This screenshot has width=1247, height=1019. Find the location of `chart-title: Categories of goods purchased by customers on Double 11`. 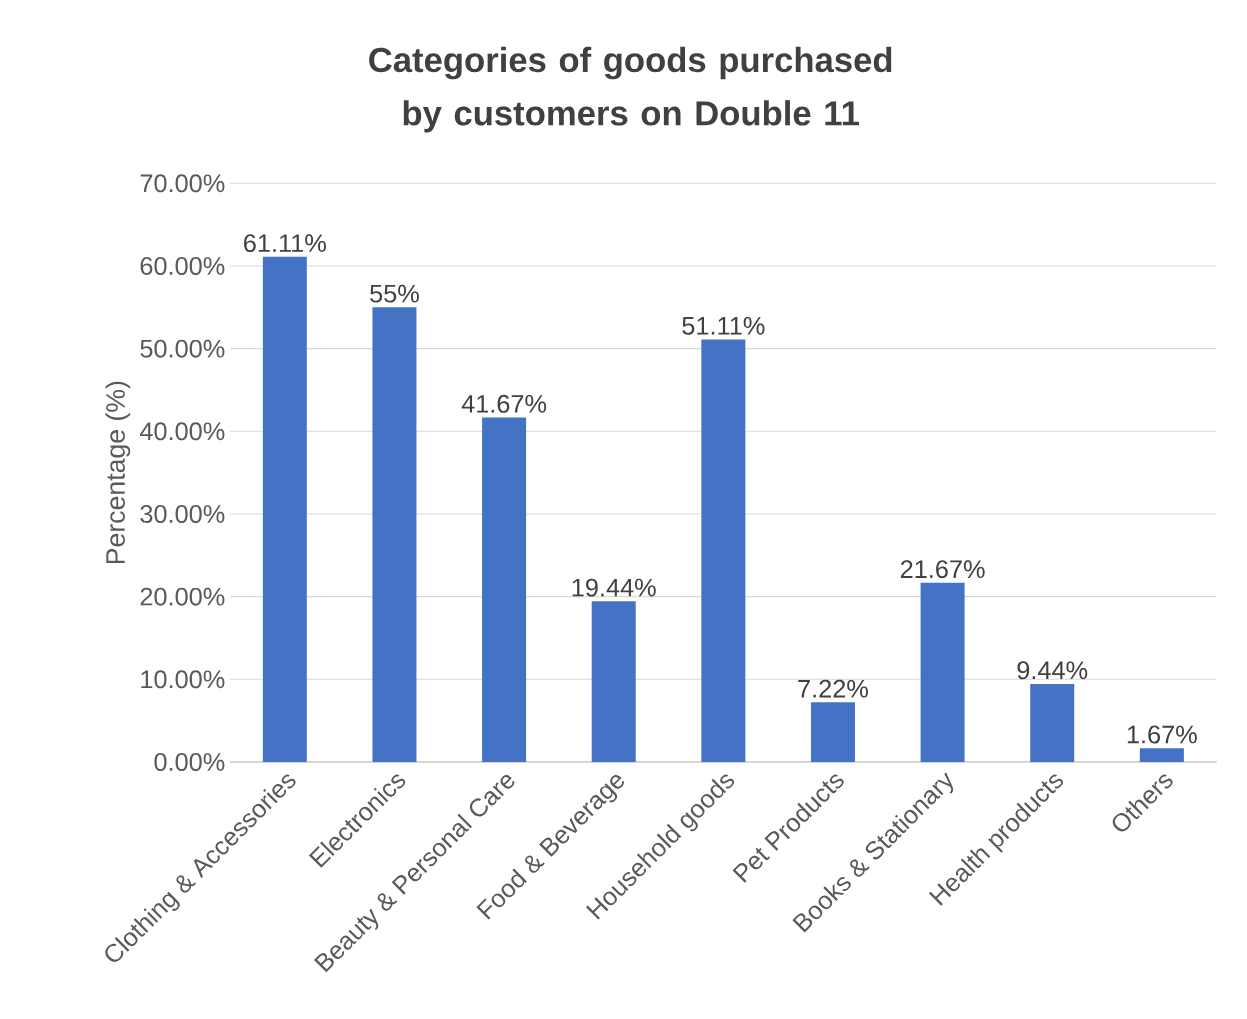

chart-title: Categories of goods purchased by customers on Double 11 is located at coordinates (630, 89).